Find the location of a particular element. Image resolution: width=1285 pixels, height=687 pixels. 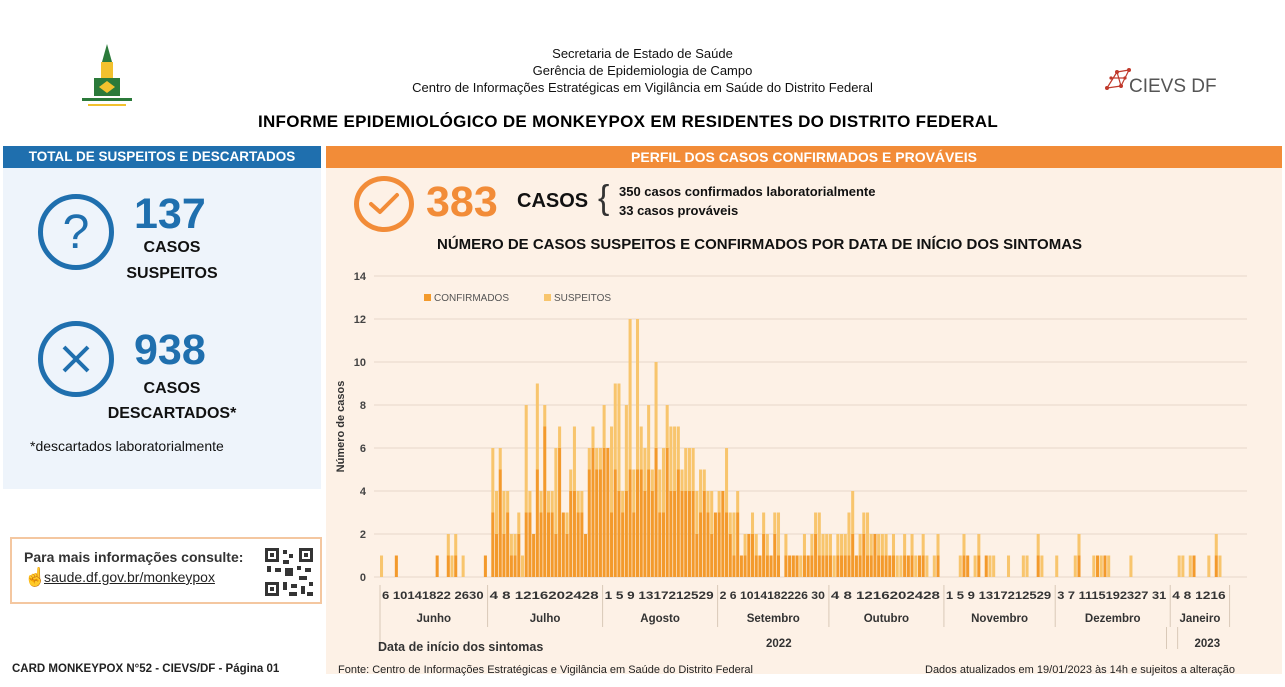

discarded-footnote: *descartados laboratorialmente is located at coordinates (127, 446).